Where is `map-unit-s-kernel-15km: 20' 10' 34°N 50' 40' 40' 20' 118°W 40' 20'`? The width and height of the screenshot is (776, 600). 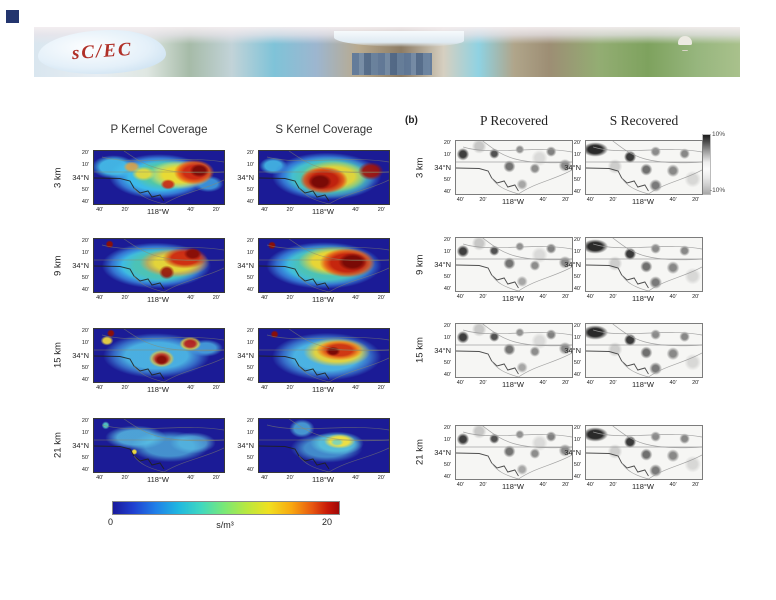 map-unit-s-kernel-15km: 20' 10' 34°N 50' 40' 40' 20' 118°W 40' 20' is located at coordinates (312, 362).